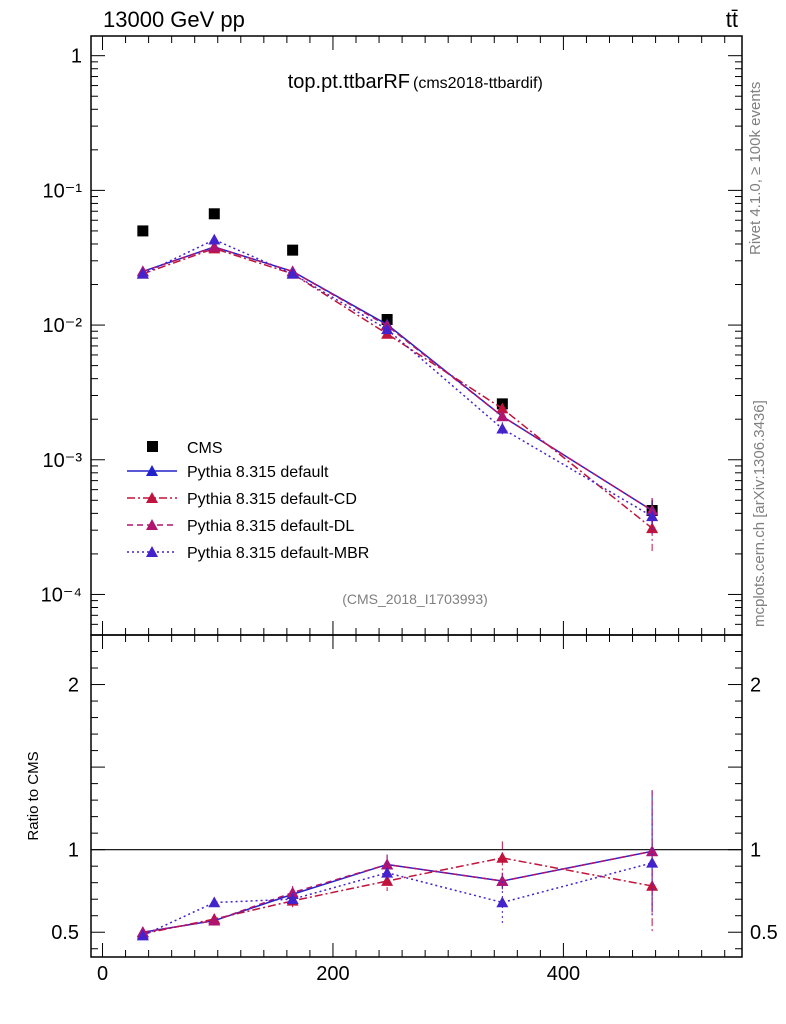  Describe the element at coordinates (61, 595) in the screenshot. I see `main-y-tick-label: 10⁻⁴` at that location.